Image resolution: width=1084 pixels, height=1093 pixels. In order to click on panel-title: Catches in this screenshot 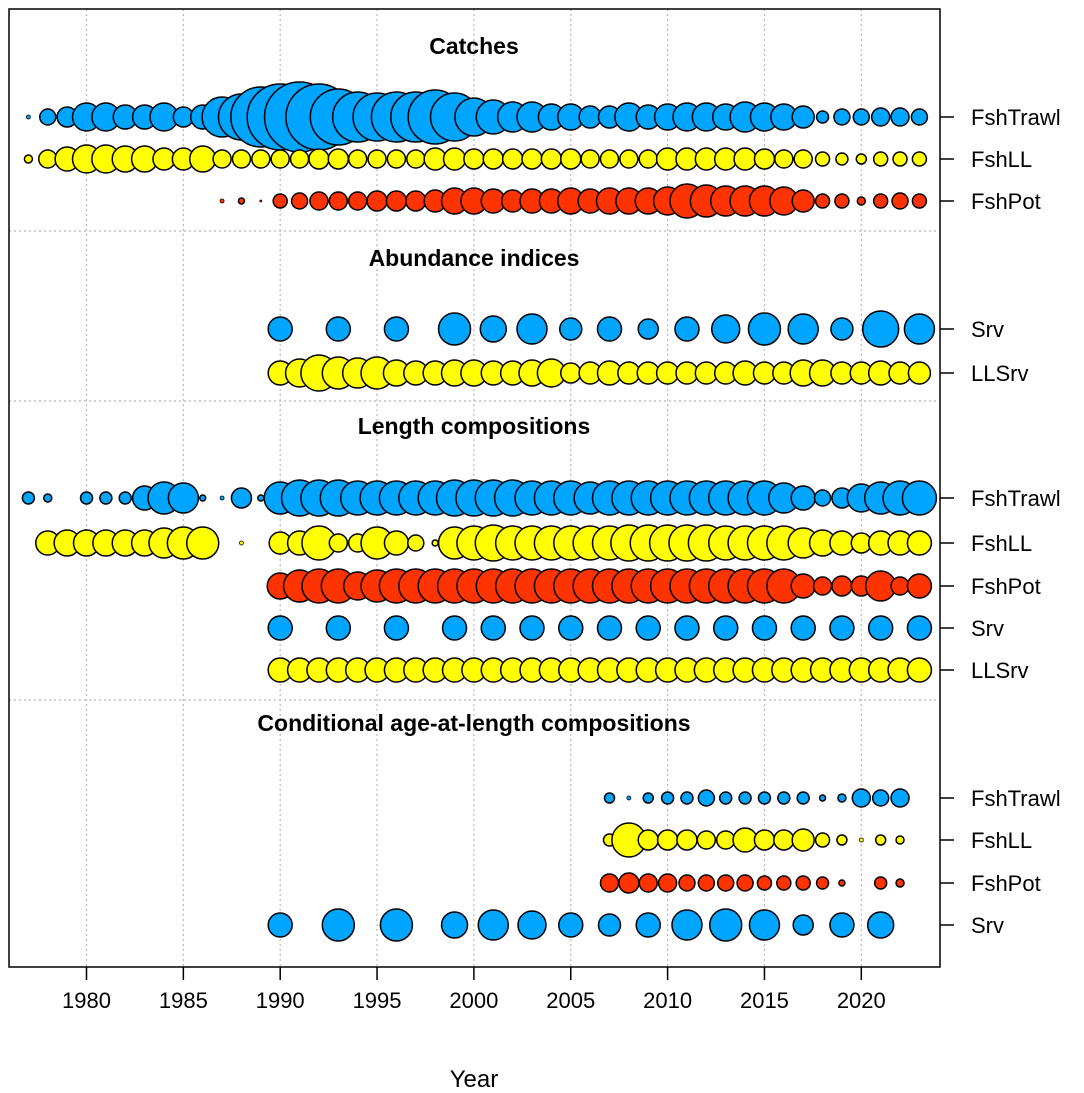, I will do `click(473, 46)`.